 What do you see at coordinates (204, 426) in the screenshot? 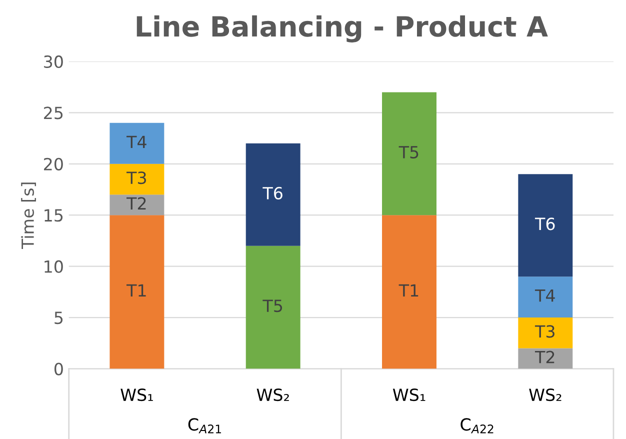
I see `text: C$_{A21}$` at bounding box center [204, 426].